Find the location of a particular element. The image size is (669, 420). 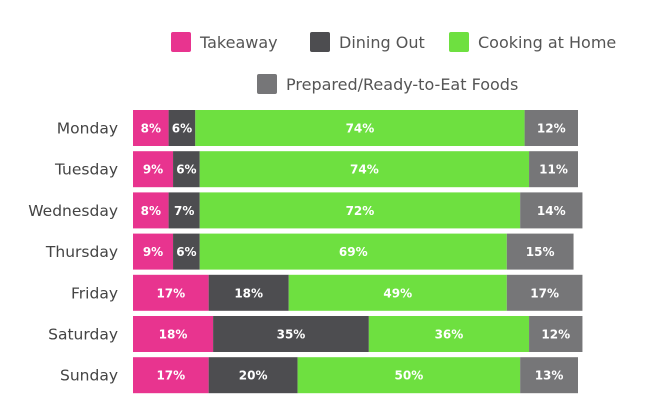

legend-item-prepared-ready-to-eat-foods: Prepared/Ready-to-Eat Foods is located at coordinates (387, 84).